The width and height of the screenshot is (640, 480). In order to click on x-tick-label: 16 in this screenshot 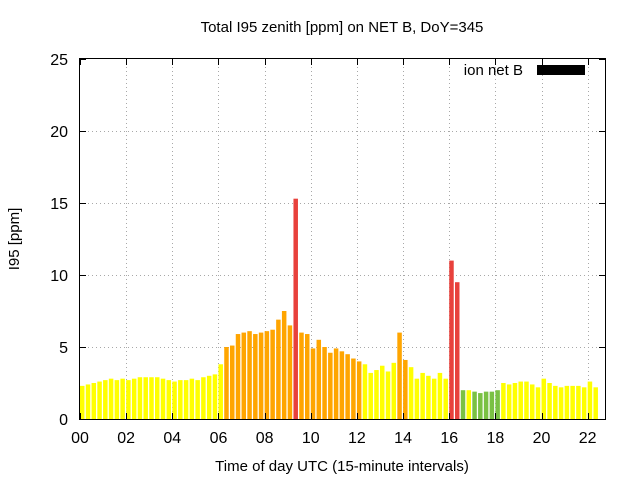, I will do `click(449, 438)`.